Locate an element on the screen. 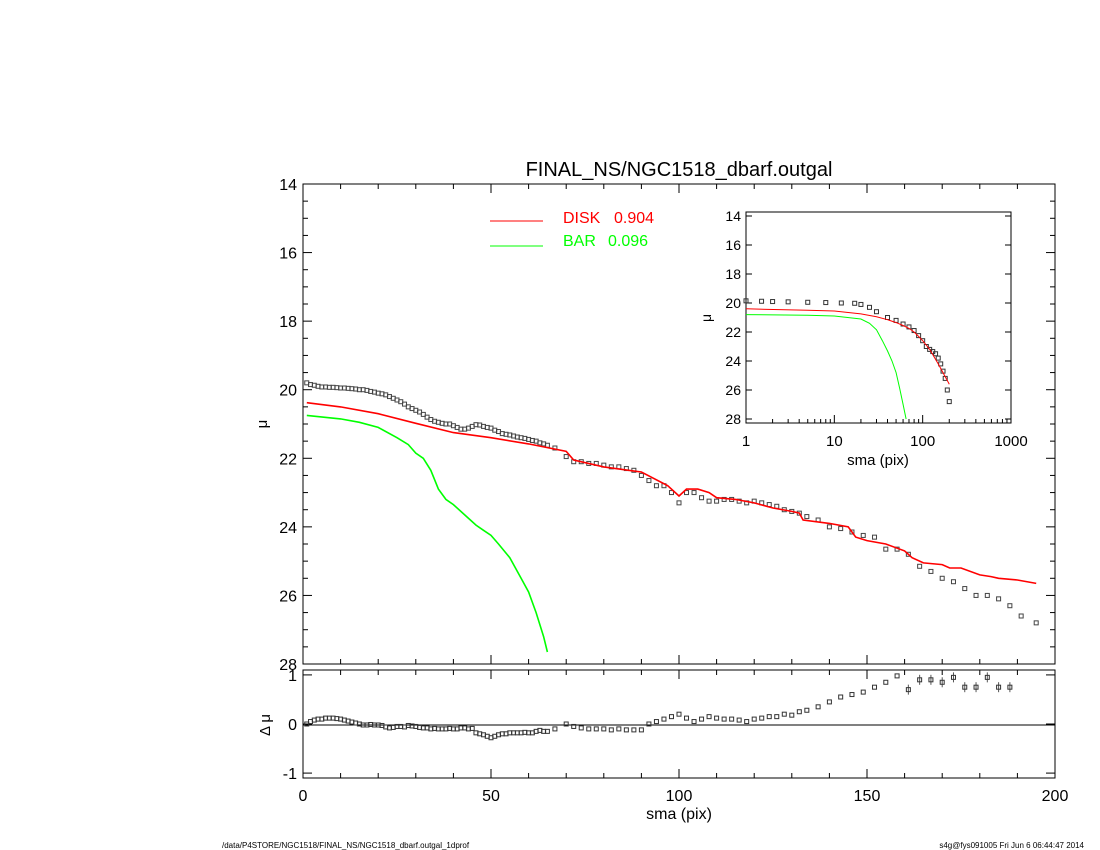 The image size is (1100, 850). residual-y-tick-label: -1 is located at coordinates (290, 774).